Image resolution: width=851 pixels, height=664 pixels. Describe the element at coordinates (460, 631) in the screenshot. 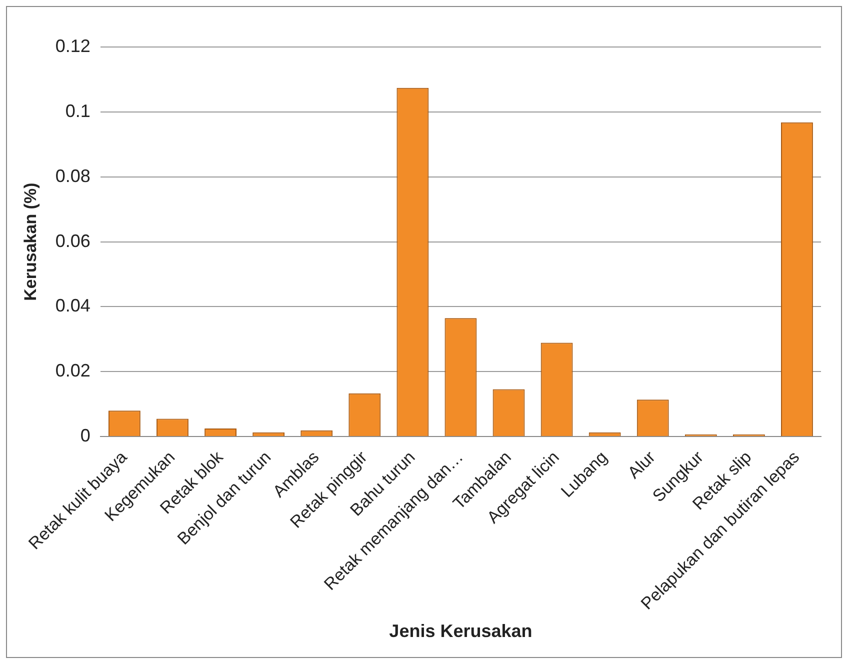

I see `x-axis-title: Jenis Kerusakan` at that location.